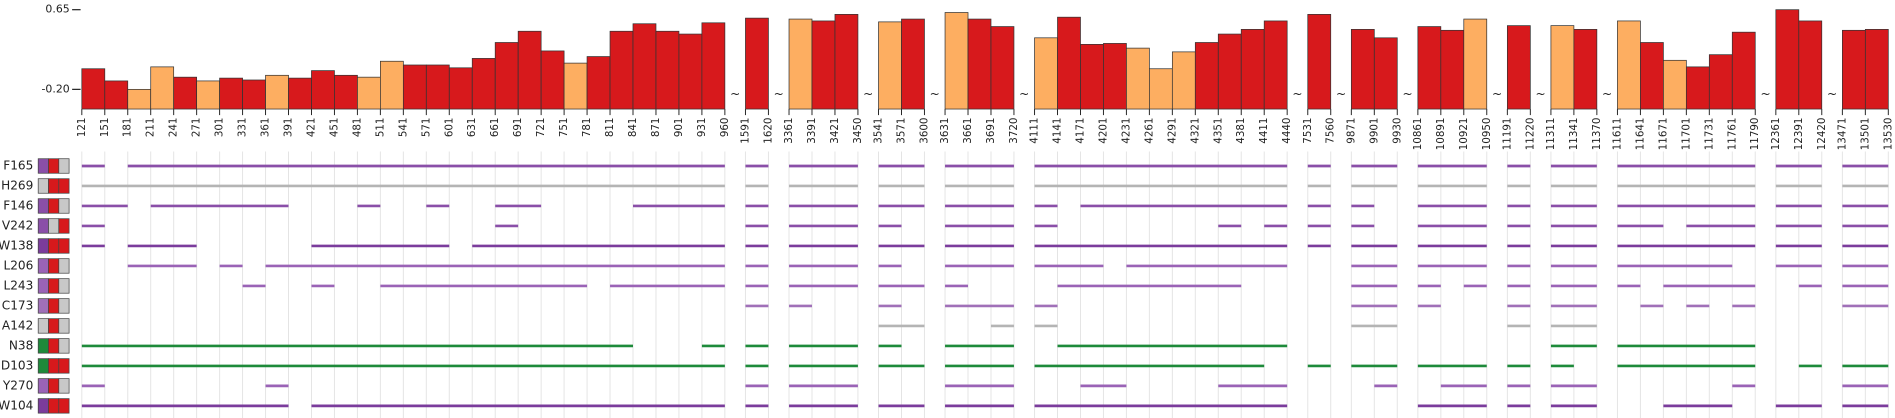  What do you see at coordinates (128, 128) in the screenshot?
I see `x-tick-label: 181` at bounding box center [128, 128].